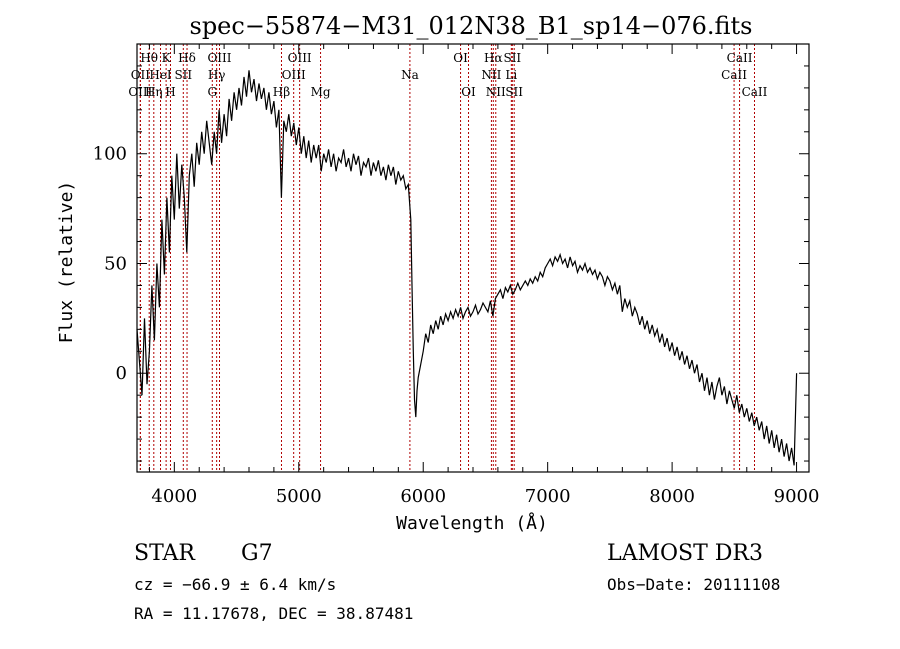 This screenshot has height=649, width=900. Describe the element at coordinates (797, 496) in the screenshot. I see `x-tick-label: 9000` at that location.